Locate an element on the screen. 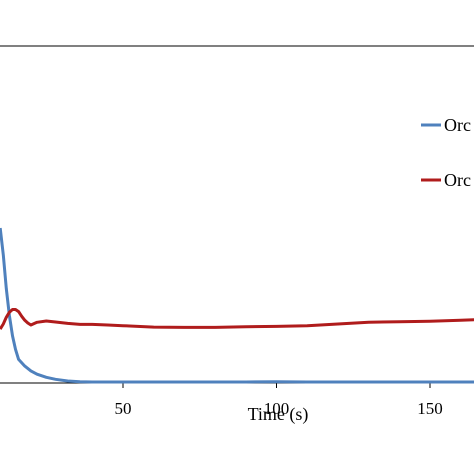 Image resolution: width=474 pixels, height=474 pixels. legend-label-2: Orc is located at coordinates (457, 180).